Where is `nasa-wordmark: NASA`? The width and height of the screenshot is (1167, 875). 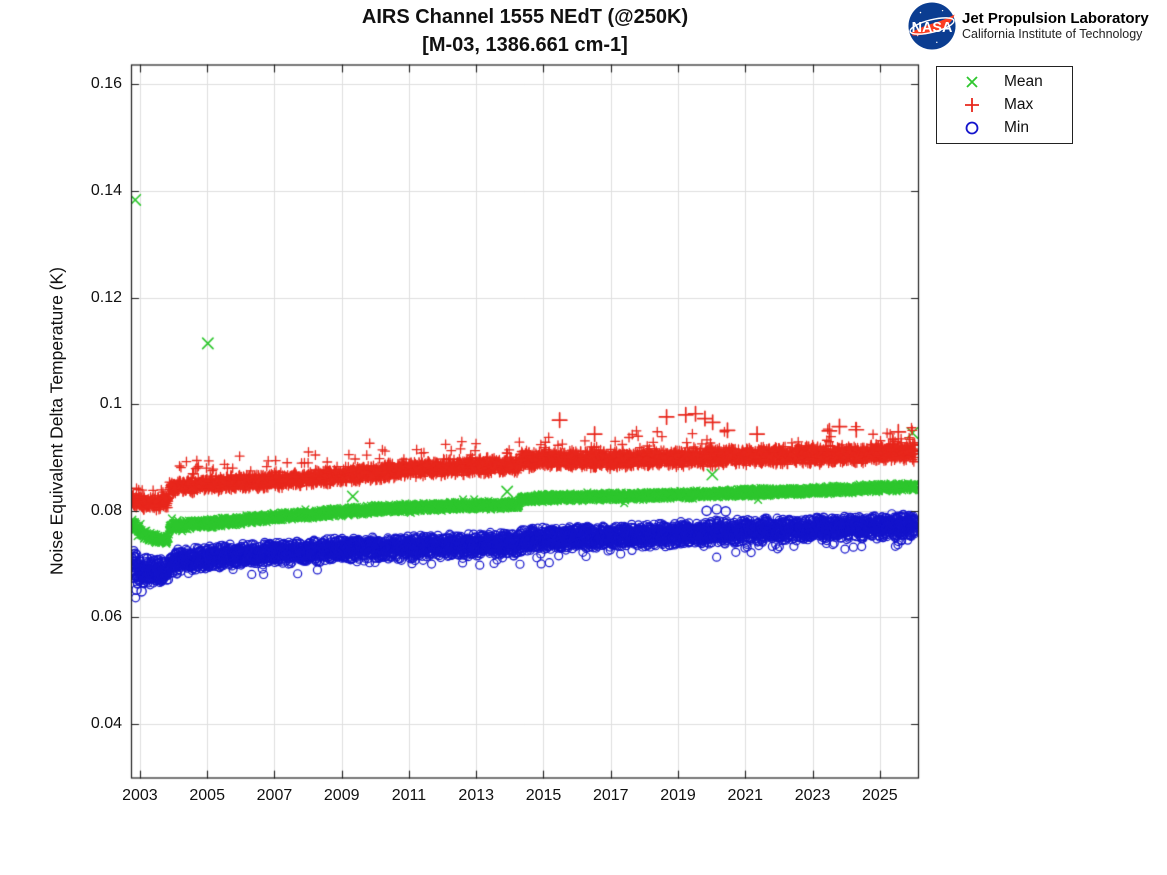 nasa-wordmark: NASA is located at coordinates (932, 28).